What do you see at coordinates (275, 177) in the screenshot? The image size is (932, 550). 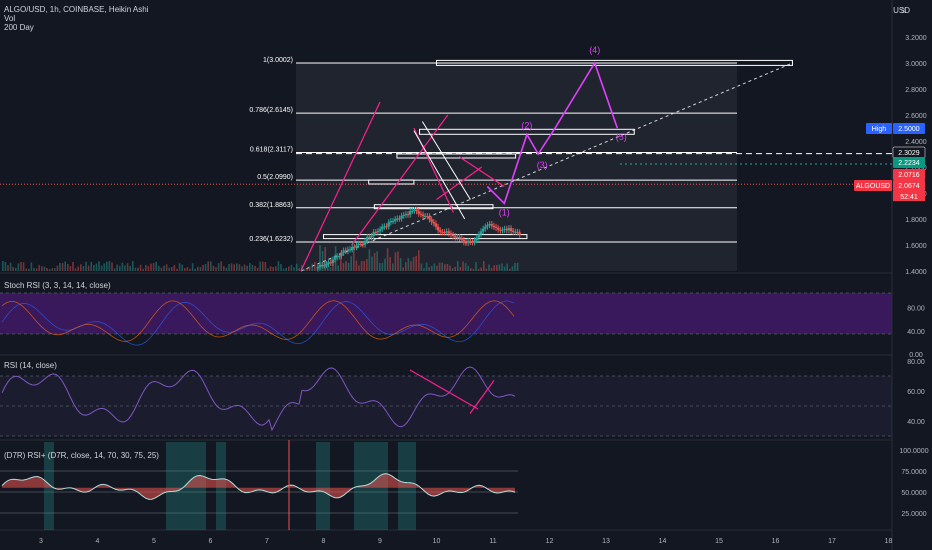 I see `fib-level-label: 0.5(2.0990)` at bounding box center [275, 177].